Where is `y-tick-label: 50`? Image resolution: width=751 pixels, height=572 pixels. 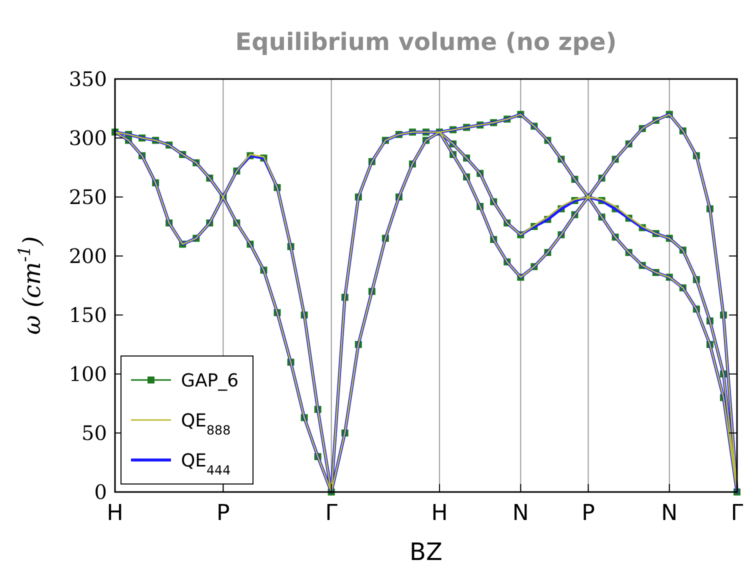 y-tick-label: 50 is located at coordinates (94, 433).